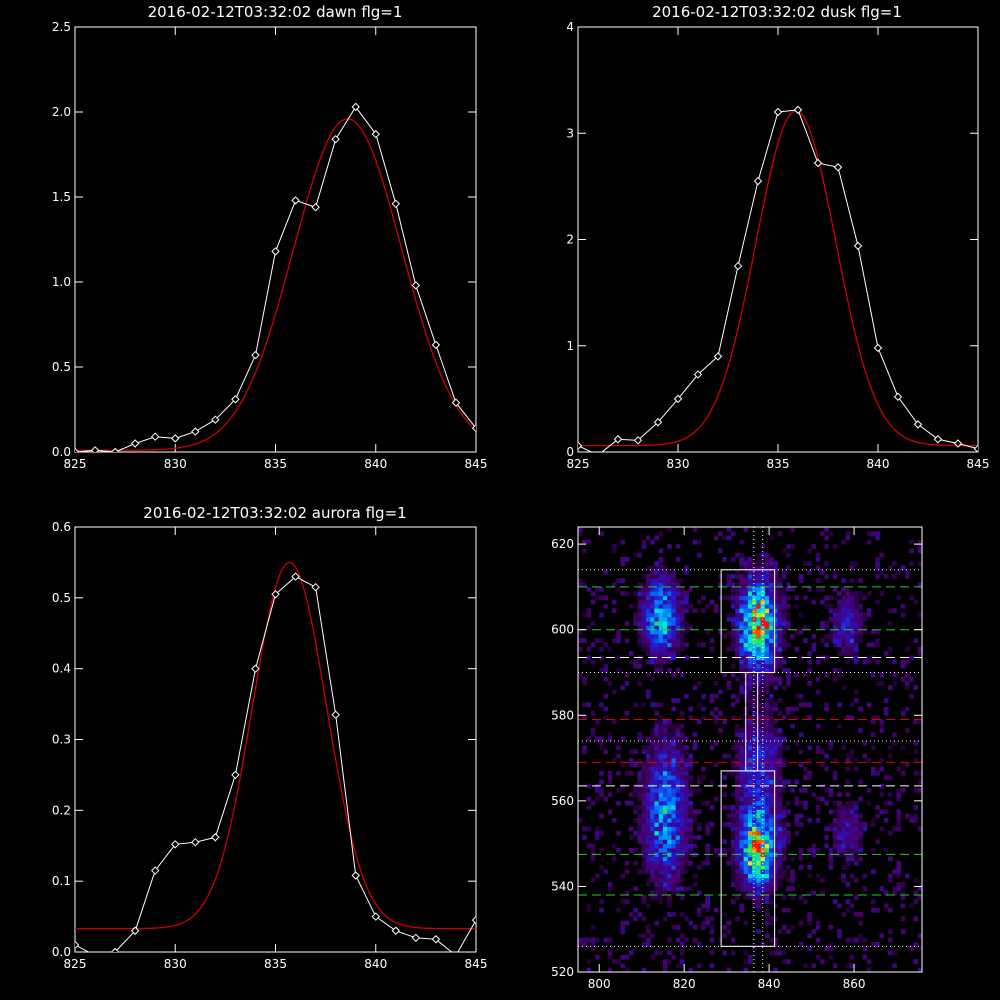 The height and width of the screenshot is (1000, 1000). Describe the element at coordinates (77, 449) in the screenshot. I see `dawn-data-point` at that location.